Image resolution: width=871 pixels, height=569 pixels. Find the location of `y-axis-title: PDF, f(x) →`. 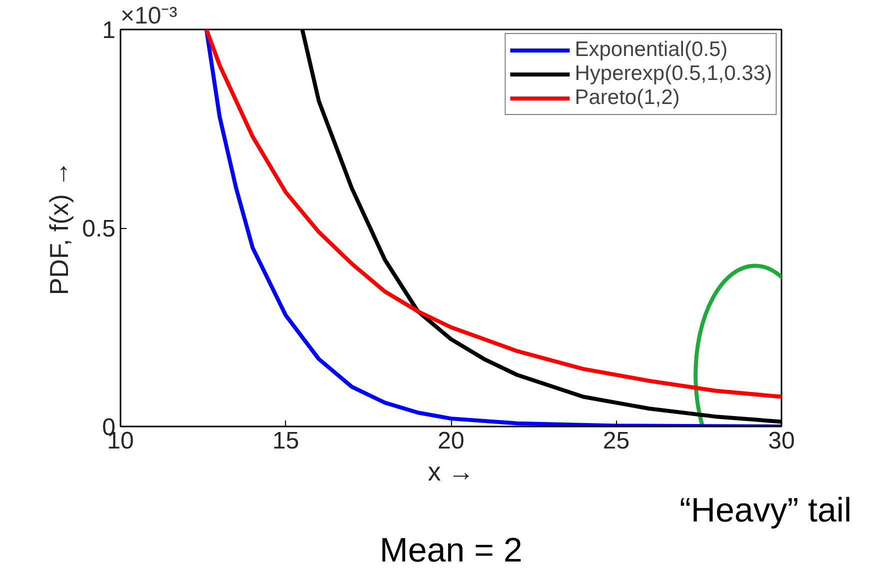

y-axis-title: PDF, f(x) → is located at coordinates (59, 228).